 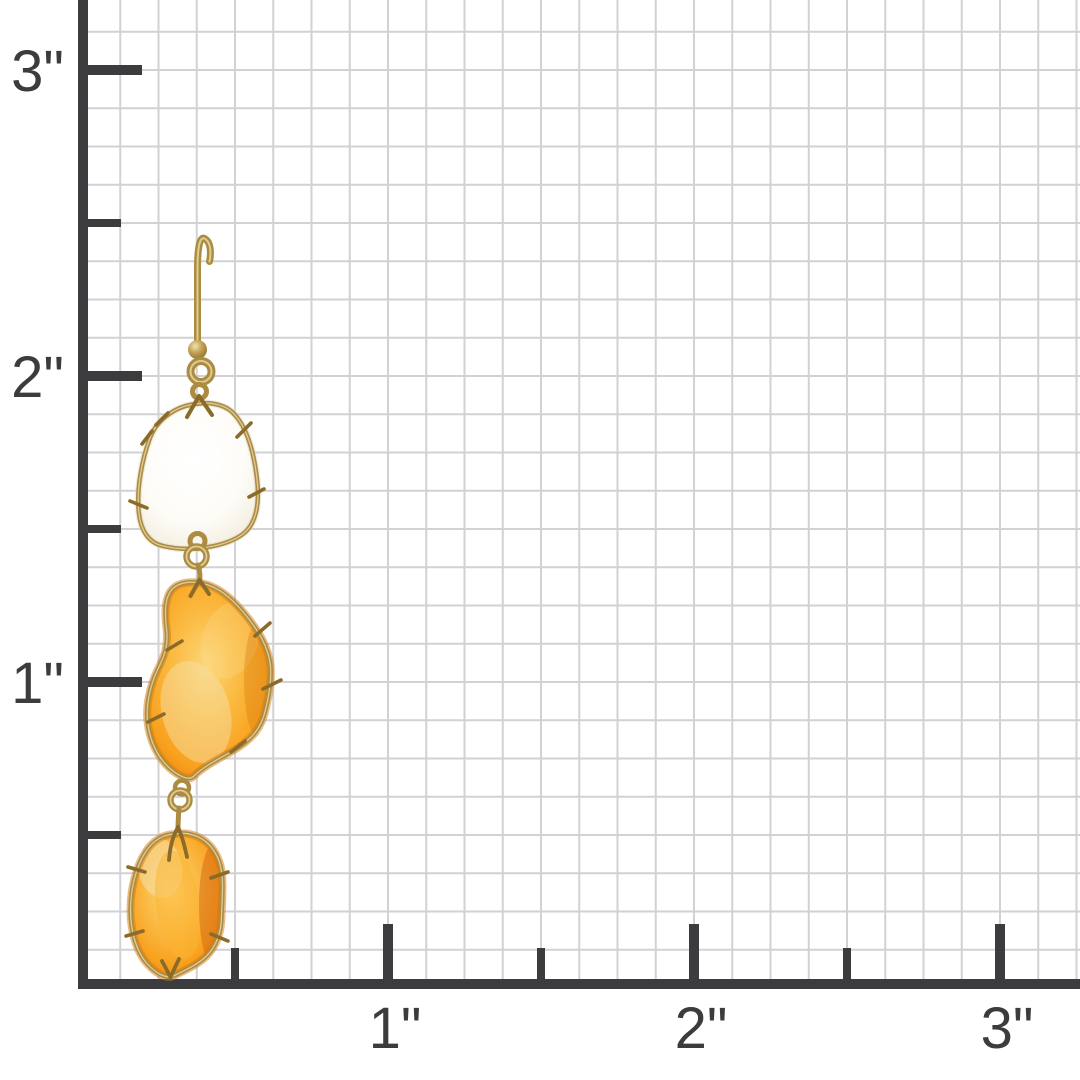 I want to click on x-axis-label: 2", so click(x=701, y=1028).